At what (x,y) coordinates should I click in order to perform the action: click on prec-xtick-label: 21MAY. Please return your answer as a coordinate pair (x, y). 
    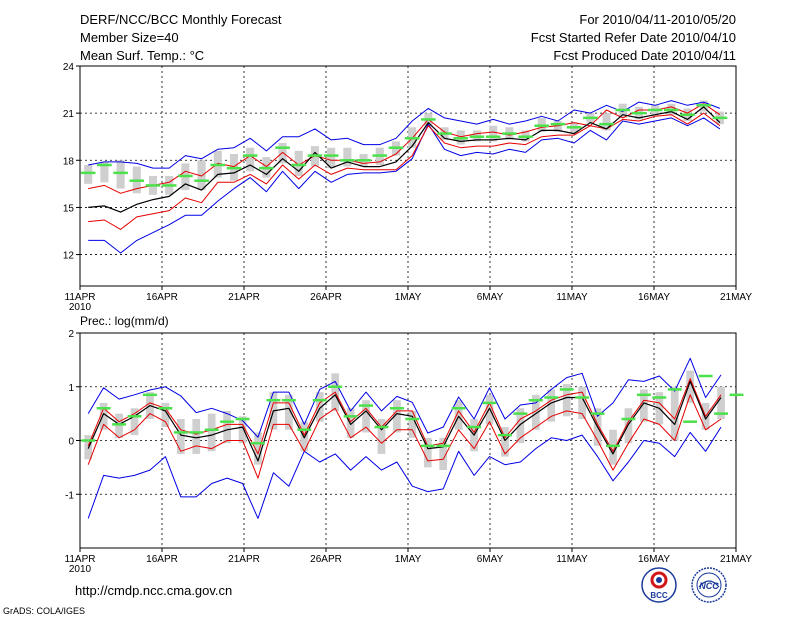
    Looking at the image, I should click on (736, 559).